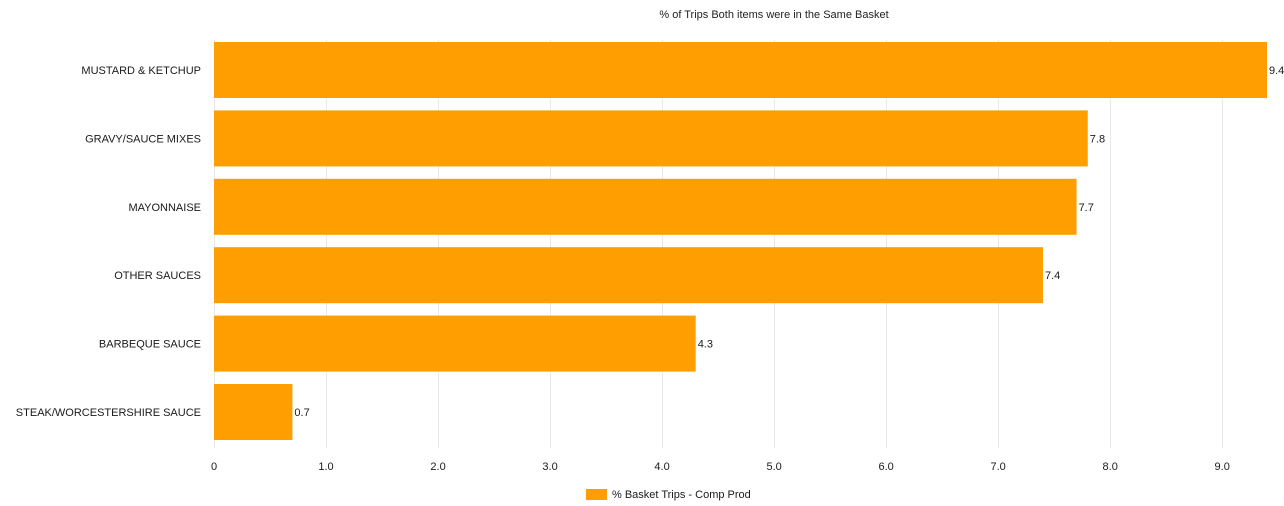 This screenshot has width=1284, height=506. What do you see at coordinates (1222, 467) in the screenshot?
I see `x-tick-label-9: 9.0` at bounding box center [1222, 467].